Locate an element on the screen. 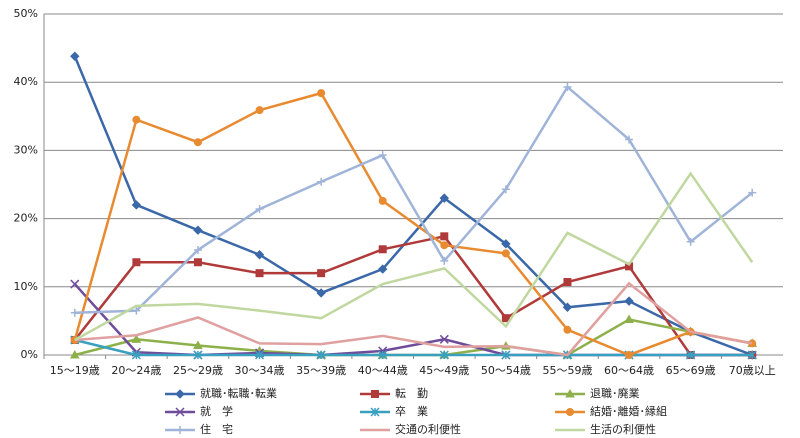 This screenshot has width=800, height=438. x-tick-label: 35〜39歳 is located at coordinates (321, 370).